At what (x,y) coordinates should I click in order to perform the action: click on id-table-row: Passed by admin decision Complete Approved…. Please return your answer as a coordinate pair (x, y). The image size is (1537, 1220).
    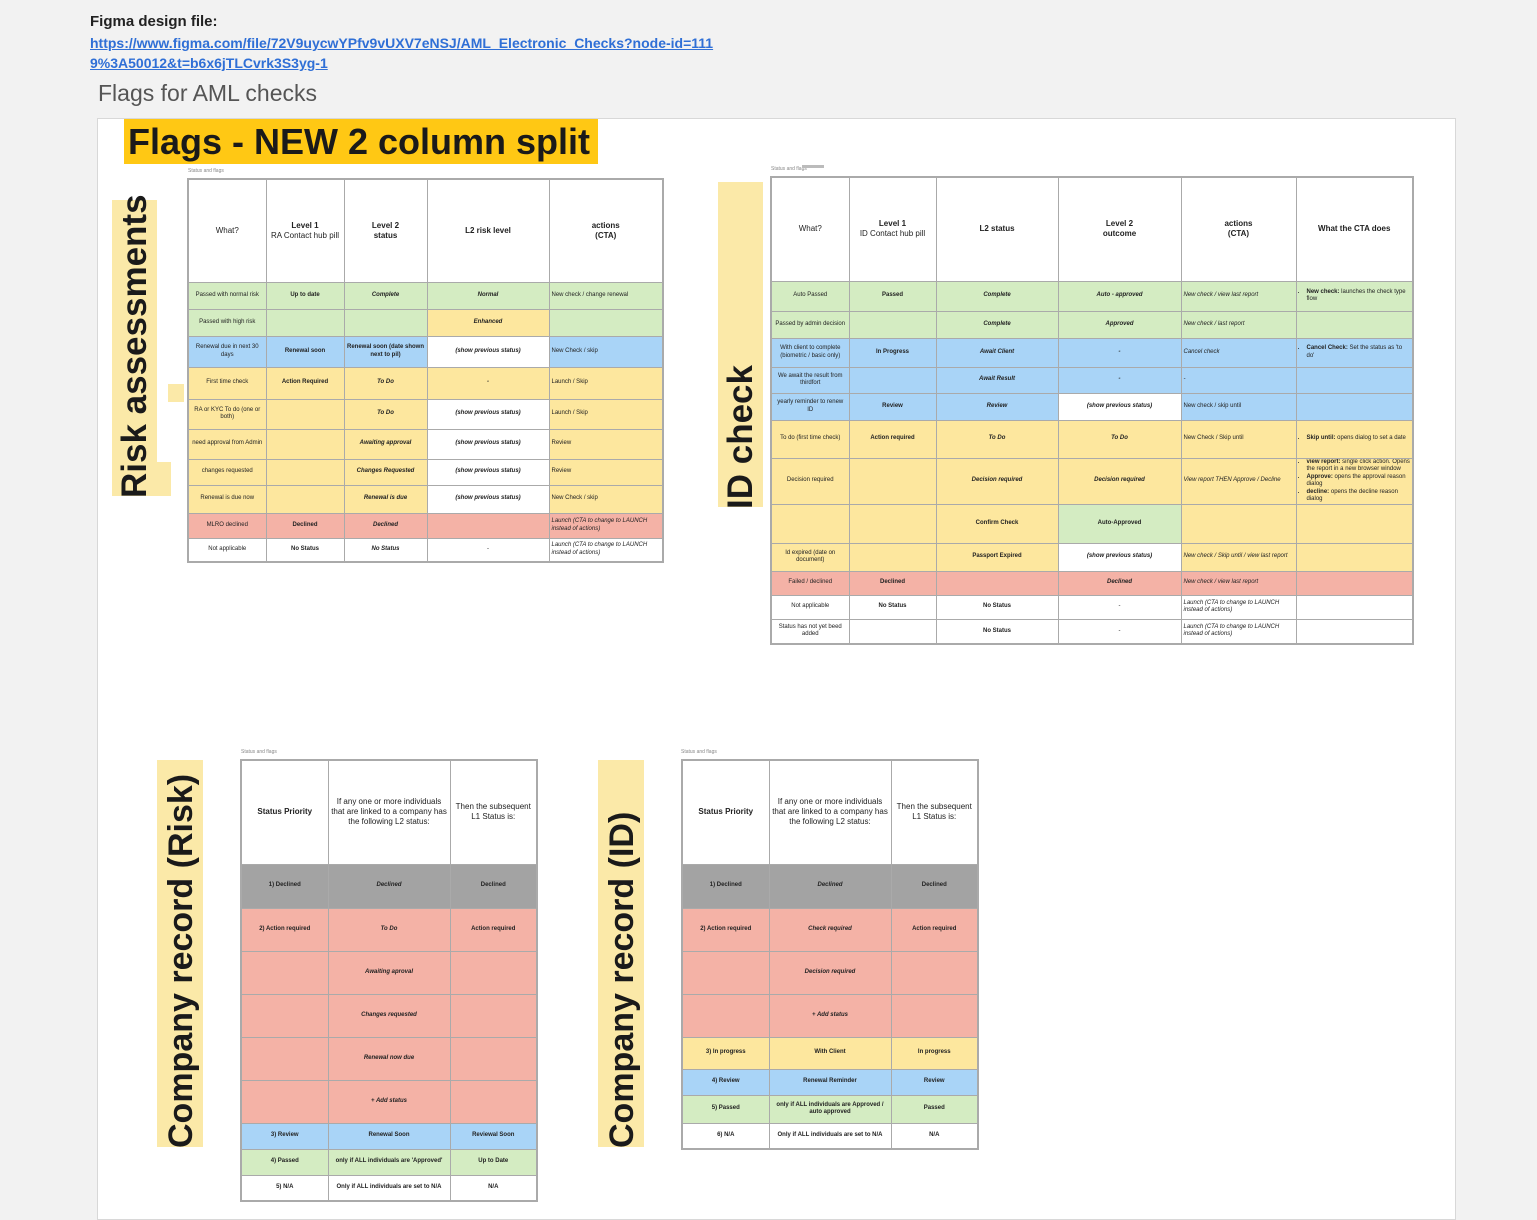
    Looking at the image, I should click on (1092, 324).